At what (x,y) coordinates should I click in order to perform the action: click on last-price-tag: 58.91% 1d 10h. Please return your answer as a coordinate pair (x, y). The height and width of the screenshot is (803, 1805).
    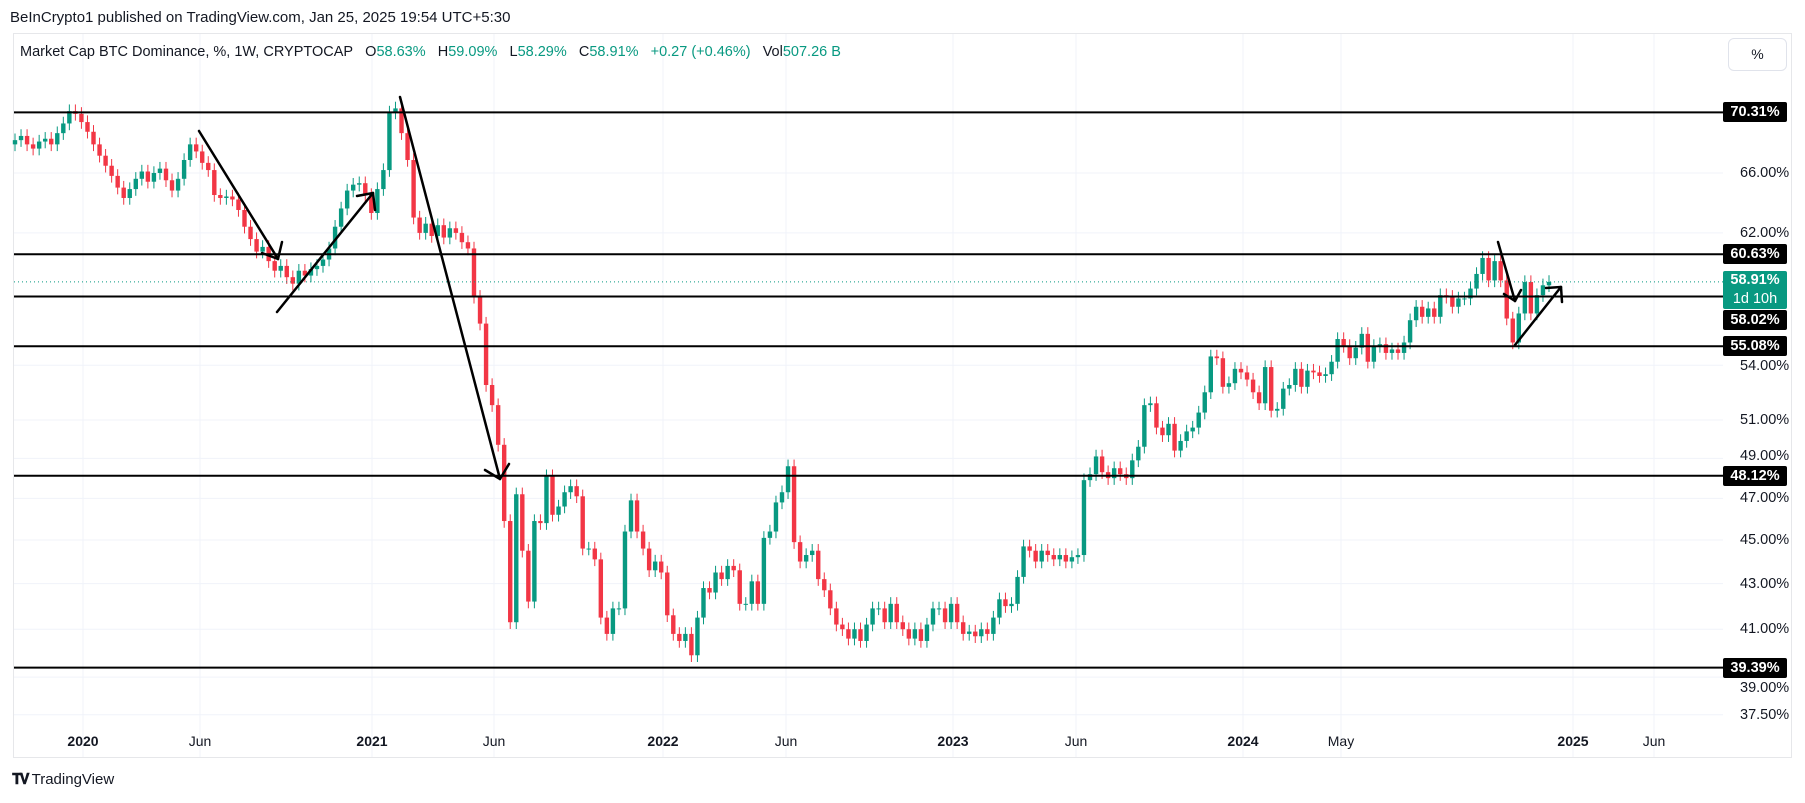
    Looking at the image, I should click on (1755, 289).